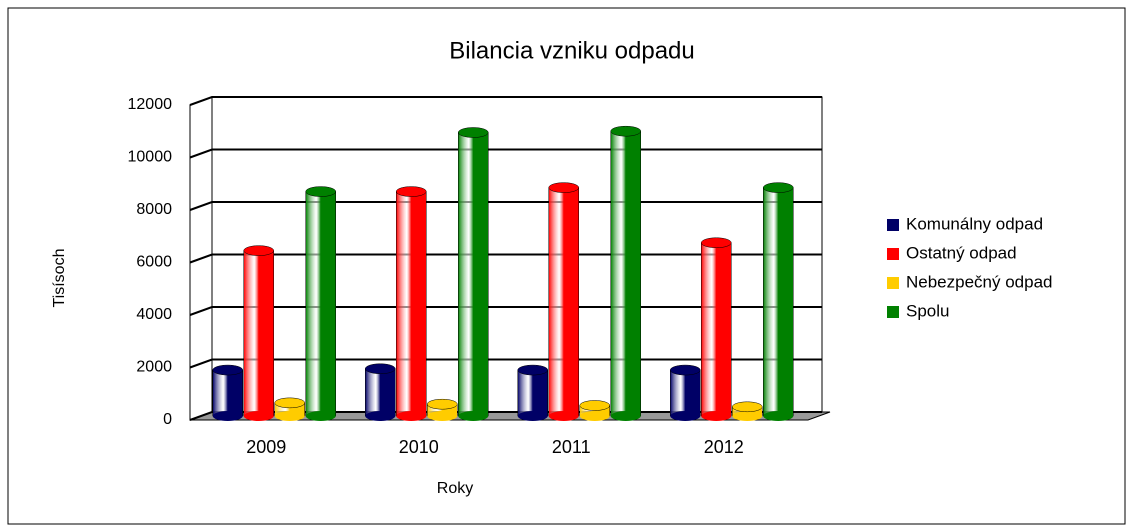 Image resolution: width=1126 pixels, height=525 pixels. I want to click on y-tick-label: 10000, so click(150, 157).